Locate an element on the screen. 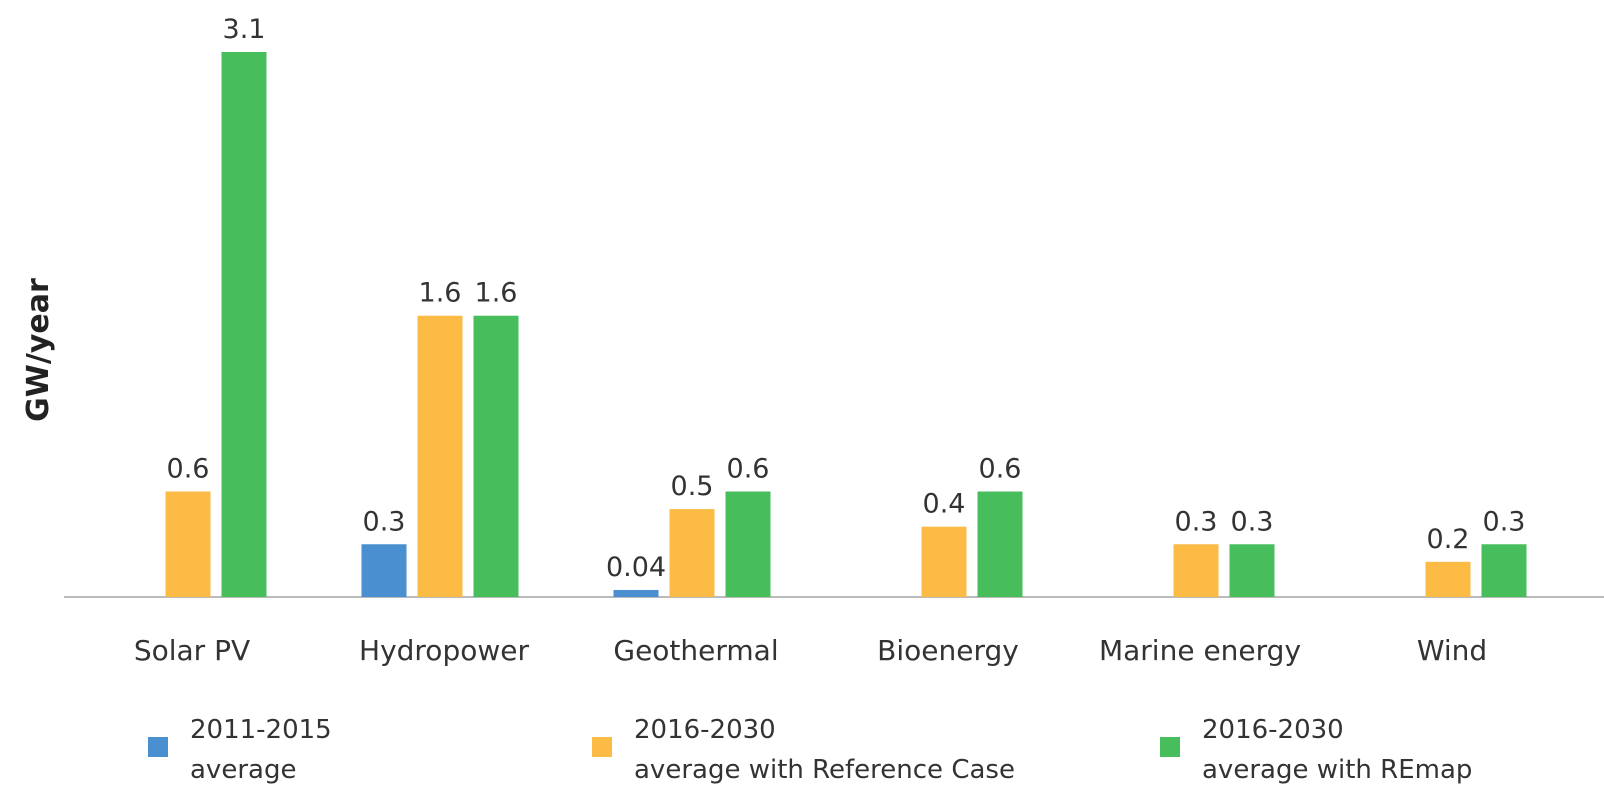 The width and height of the screenshot is (1604, 802). value-label: 0.2 is located at coordinates (1448, 539).